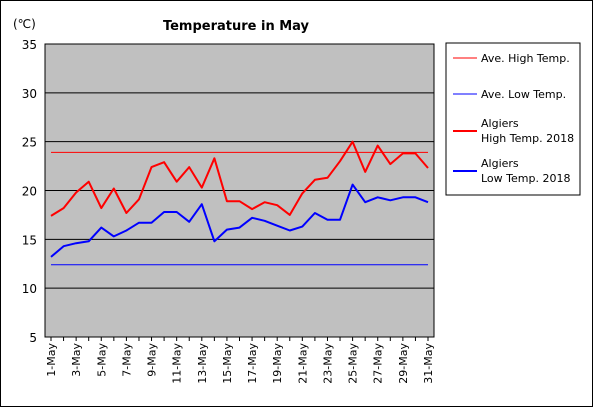  What do you see at coordinates (24, 24) in the screenshot?
I see `y-unit-label: (℃)` at bounding box center [24, 24].